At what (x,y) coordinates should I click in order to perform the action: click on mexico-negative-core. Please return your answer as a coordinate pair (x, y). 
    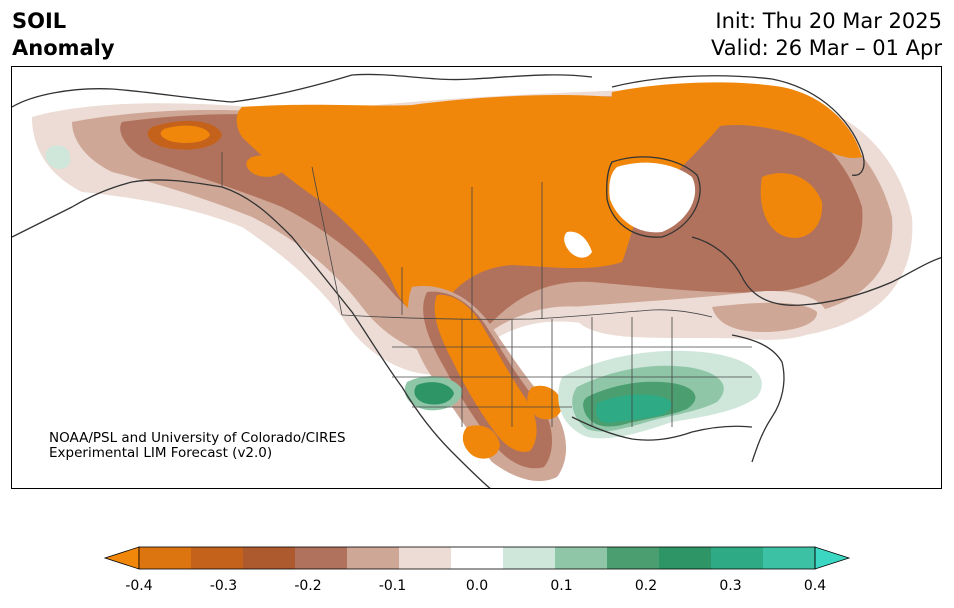
    Looking at the image, I should click on (481, 442).